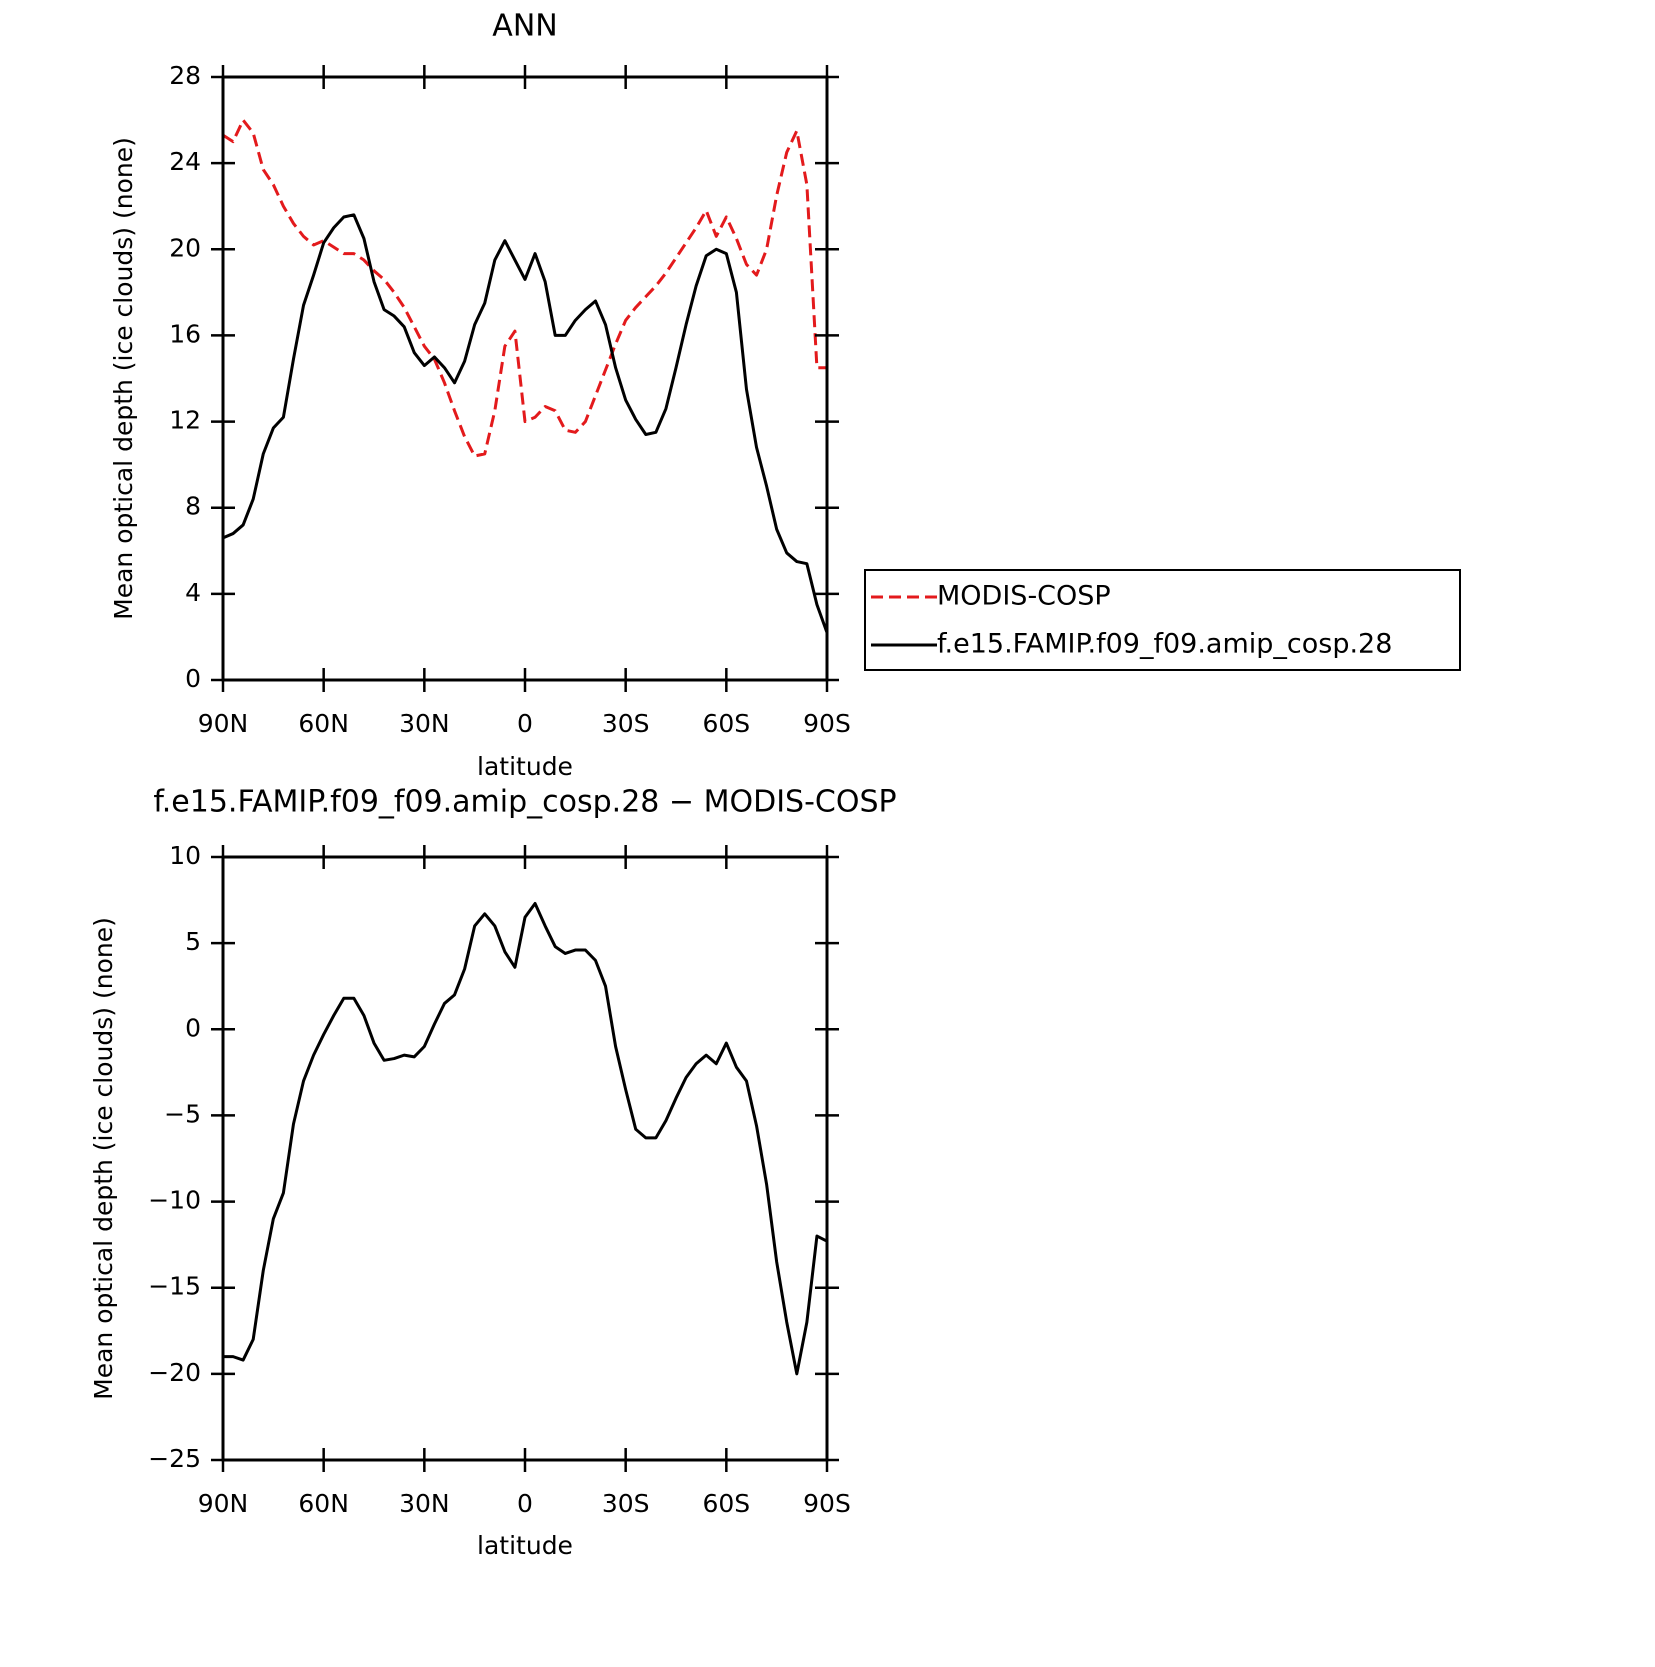 This screenshot has width=1655, height=1667. Describe the element at coordinates (1024, 596) in the screenshot. I see `legend-label: MODIS-COSP` at that location.